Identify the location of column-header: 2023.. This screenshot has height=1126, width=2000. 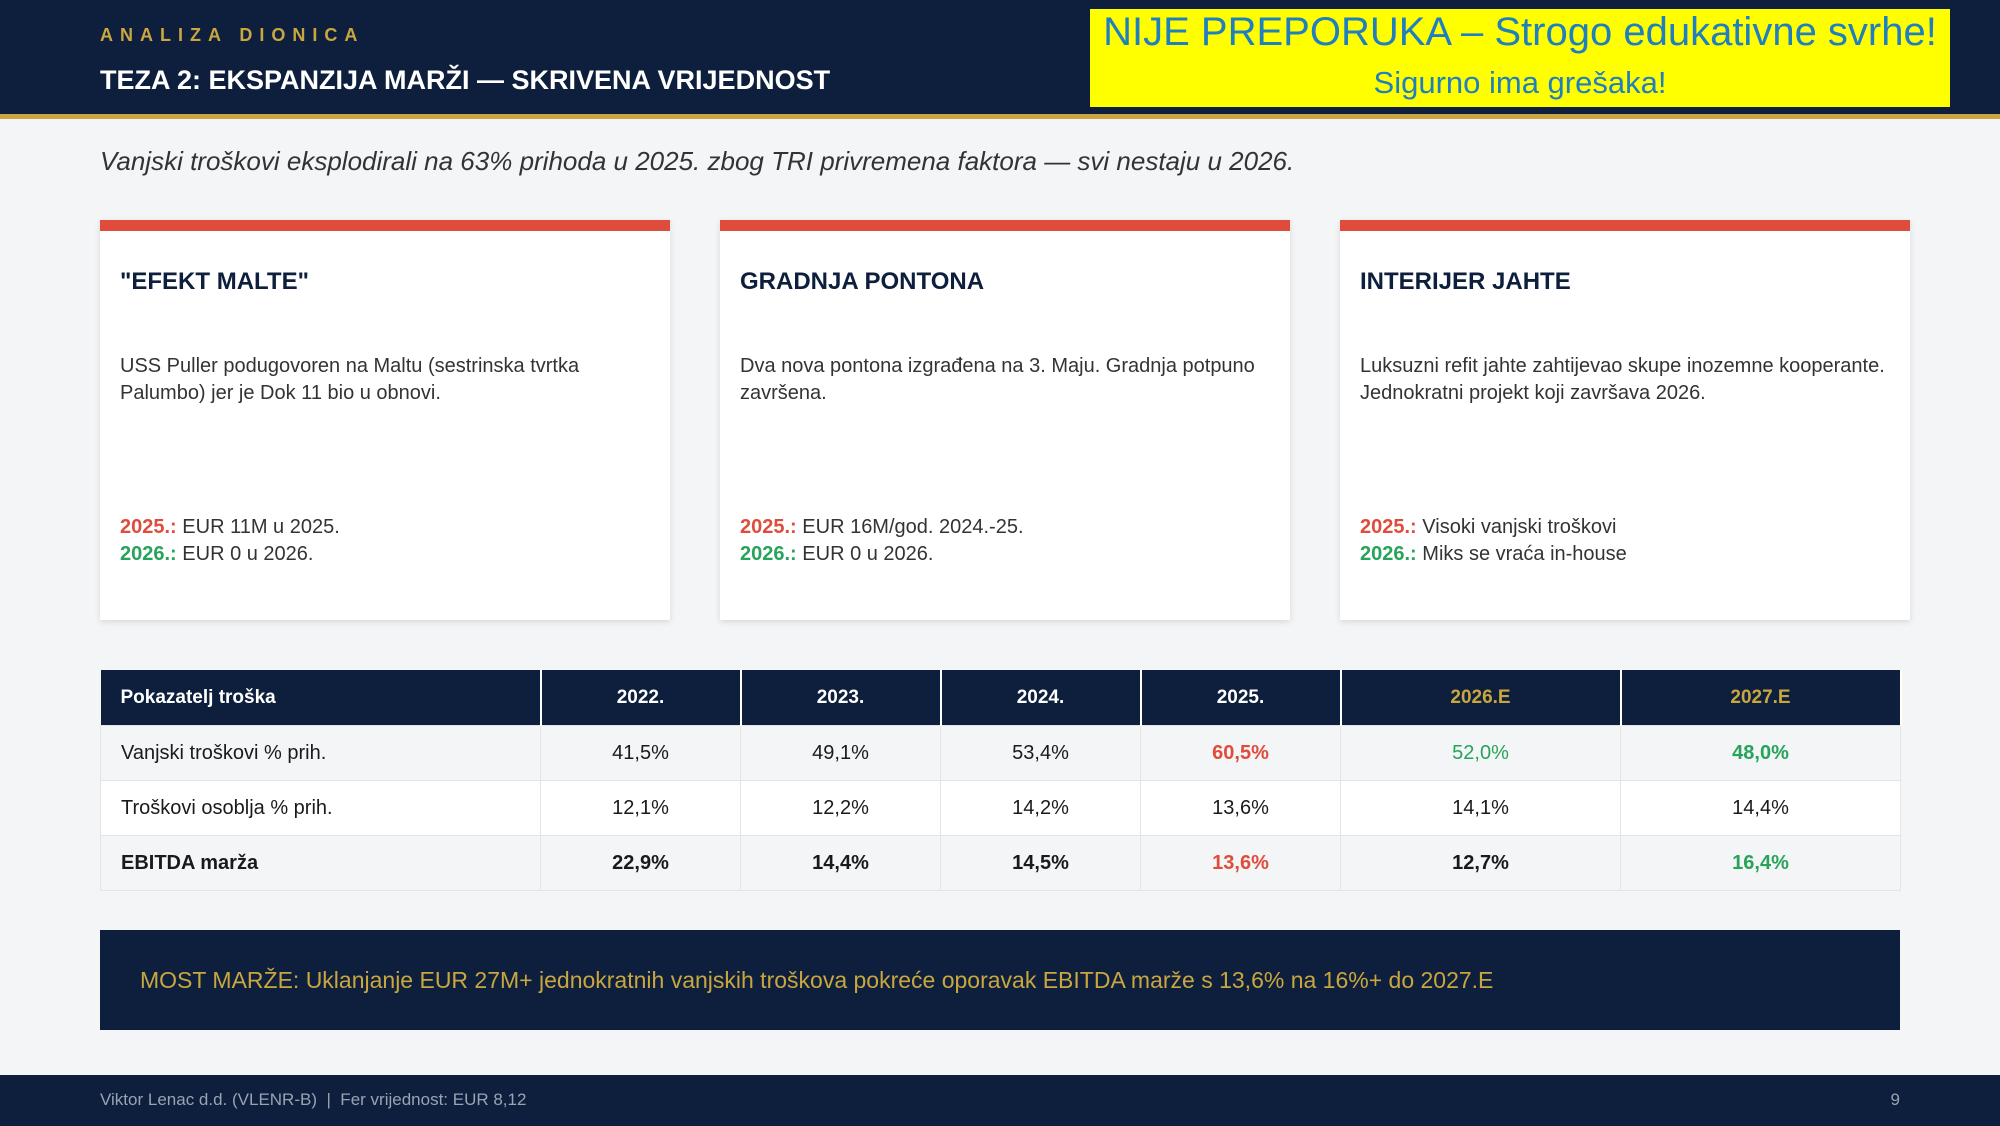
(841, 698).